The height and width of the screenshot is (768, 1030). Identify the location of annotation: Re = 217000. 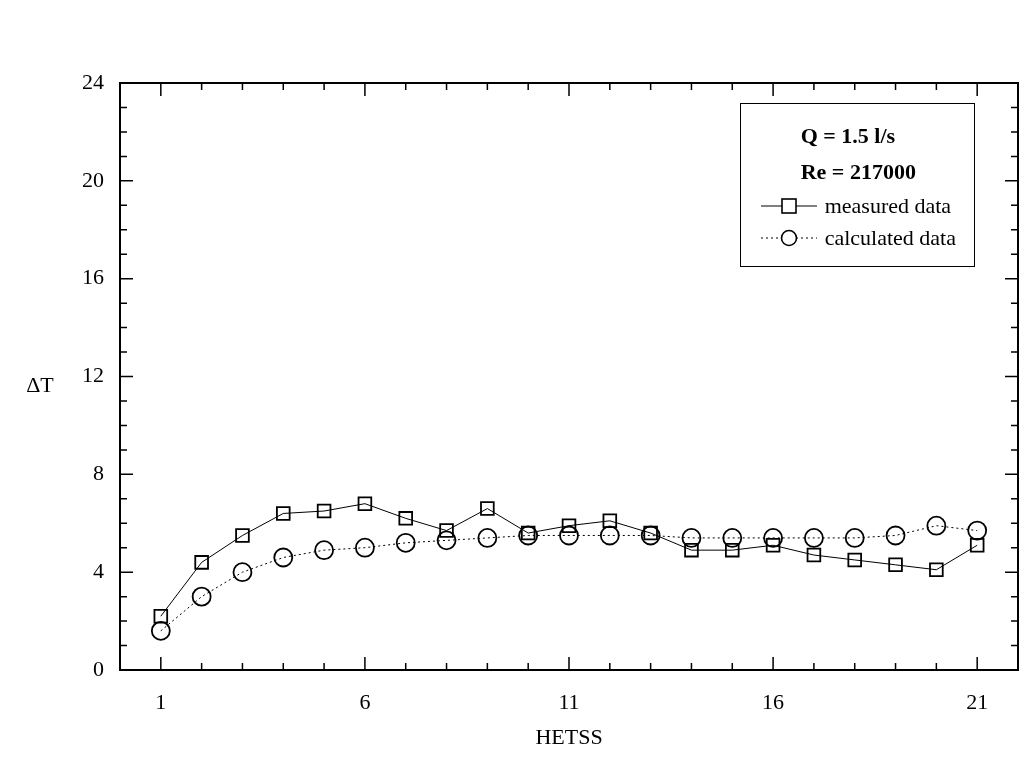
(858, 172).